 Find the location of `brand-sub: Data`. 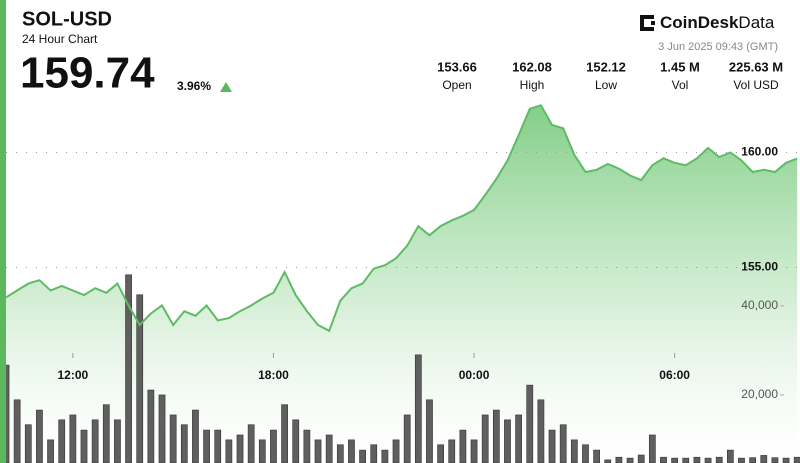

brand-sub: Data is located at coordinates (756, 22).